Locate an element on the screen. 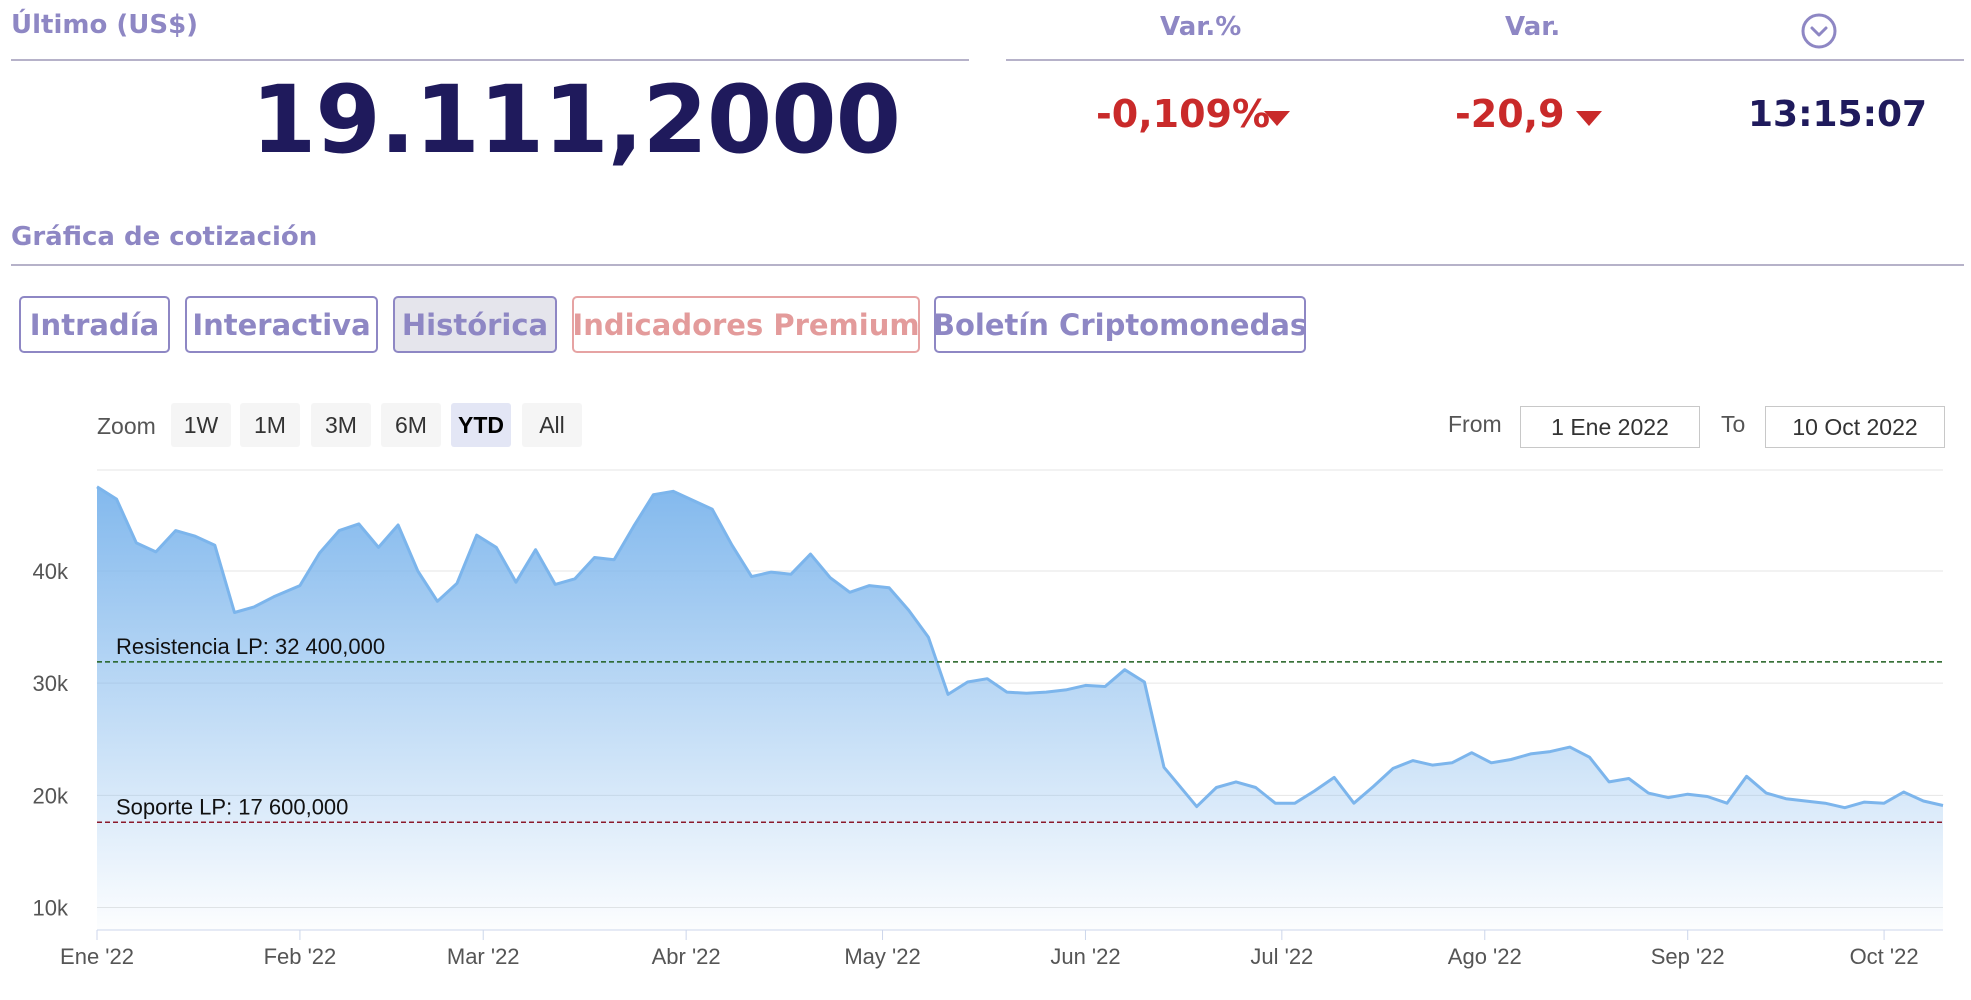 This screenshot has height=1000, width=1971. section-title: Gráfica de cotización is located at coordinates (164, 237).